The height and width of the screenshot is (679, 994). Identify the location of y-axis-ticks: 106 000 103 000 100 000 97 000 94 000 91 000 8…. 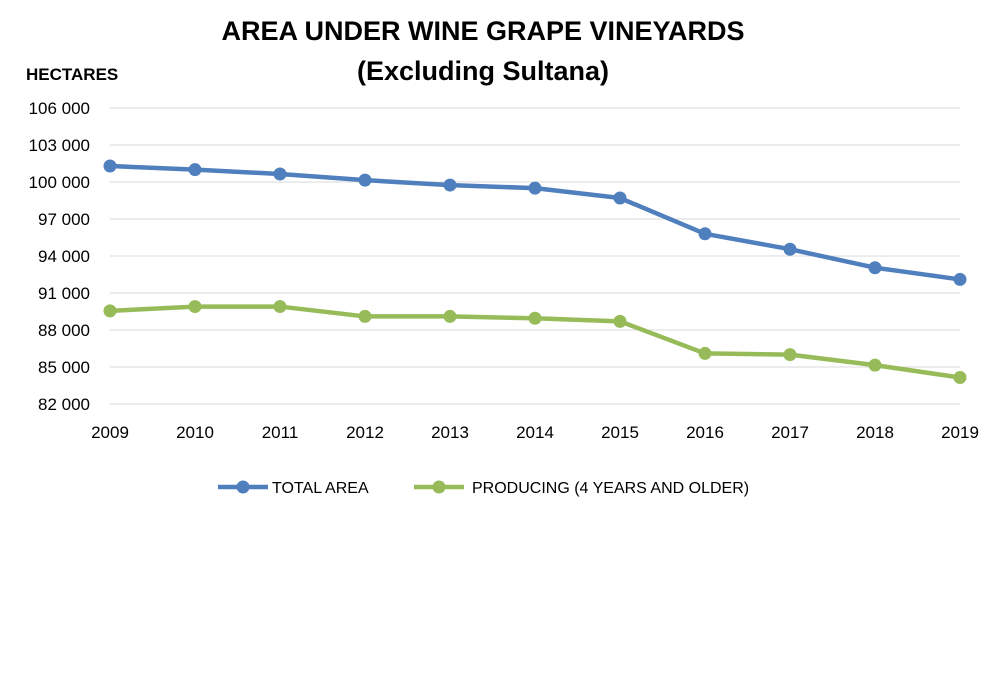
(59, 256).